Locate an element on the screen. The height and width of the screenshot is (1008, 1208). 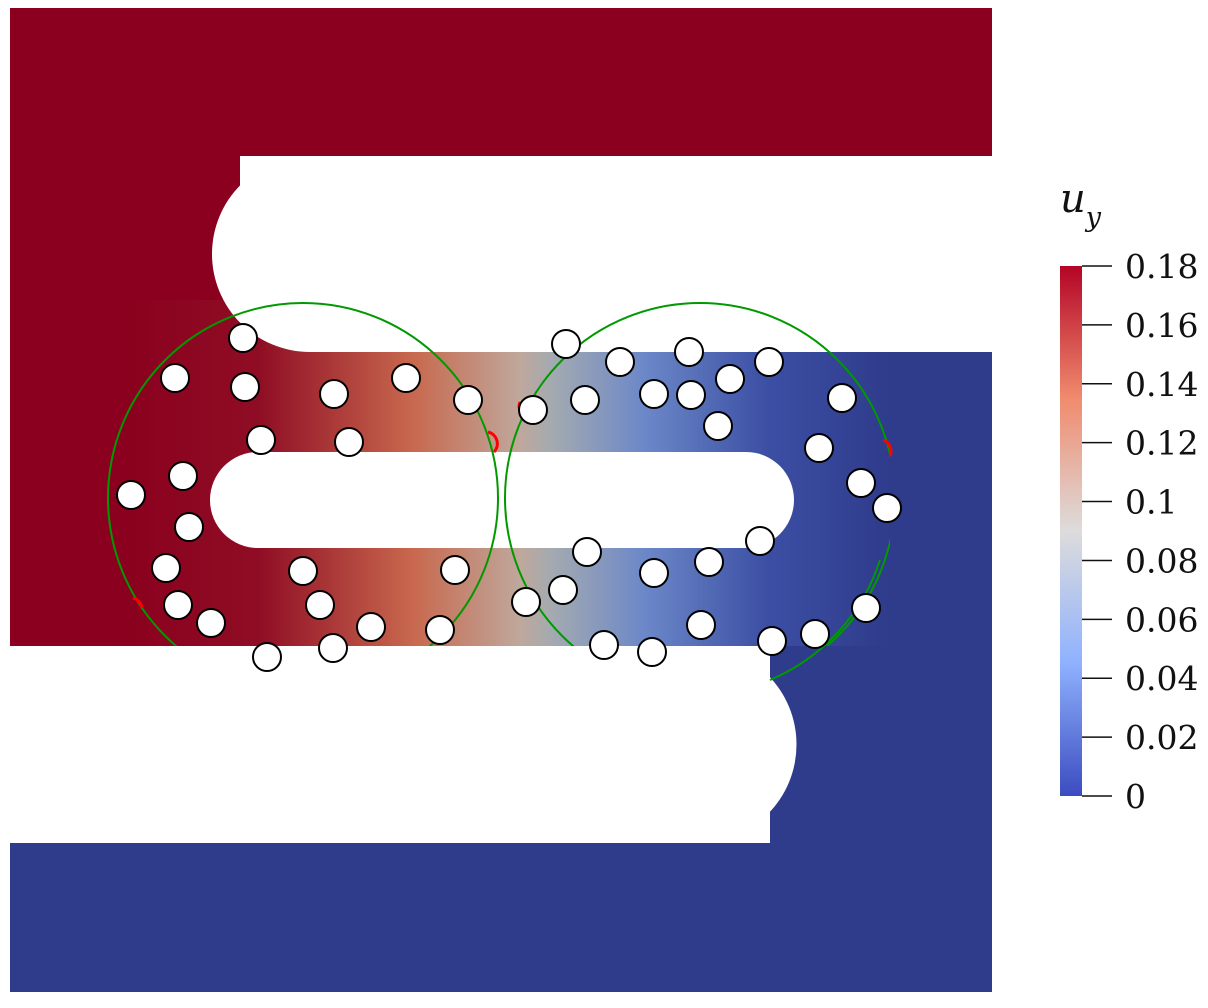
colorbar-tick-label: 0.04 is located at coordinates (1161, 678).